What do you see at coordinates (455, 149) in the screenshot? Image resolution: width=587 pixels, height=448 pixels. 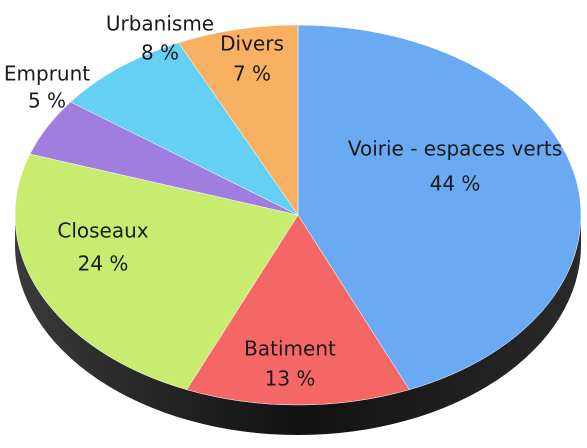 I see `slice-label: Voirie - espaces verts` at bounding box center [455, 149].